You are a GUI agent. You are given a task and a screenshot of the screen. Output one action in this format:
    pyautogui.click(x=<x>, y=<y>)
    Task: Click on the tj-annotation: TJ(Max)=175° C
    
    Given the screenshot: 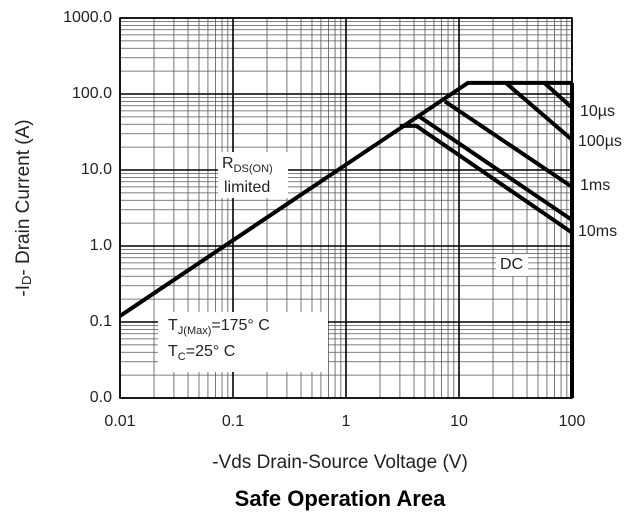 What is the action you would take?
    pyautogui.click(x=219, y=327)
    